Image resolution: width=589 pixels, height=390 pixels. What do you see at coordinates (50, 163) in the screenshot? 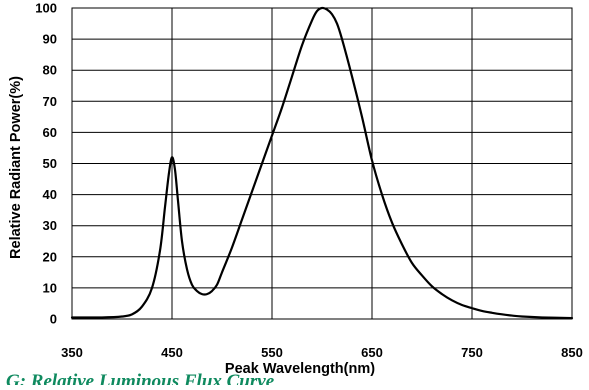
I see `y-tick-label: 50` at bounding box center [50, 163].